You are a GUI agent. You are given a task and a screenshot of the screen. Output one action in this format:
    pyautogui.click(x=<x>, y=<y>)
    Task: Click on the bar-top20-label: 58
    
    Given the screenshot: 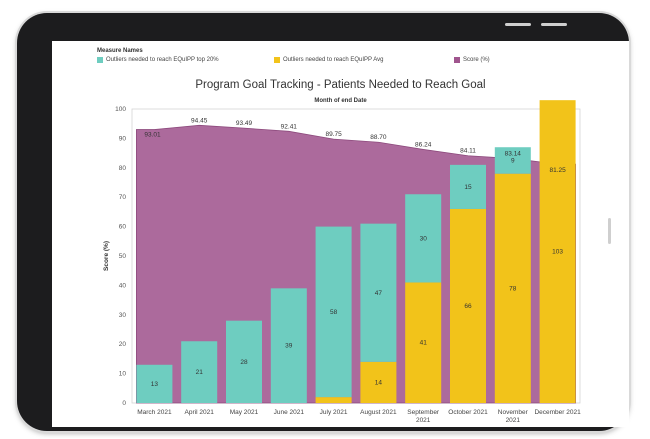 What is the action you would take?
    pyautogui.click(x=334, y=312)
    